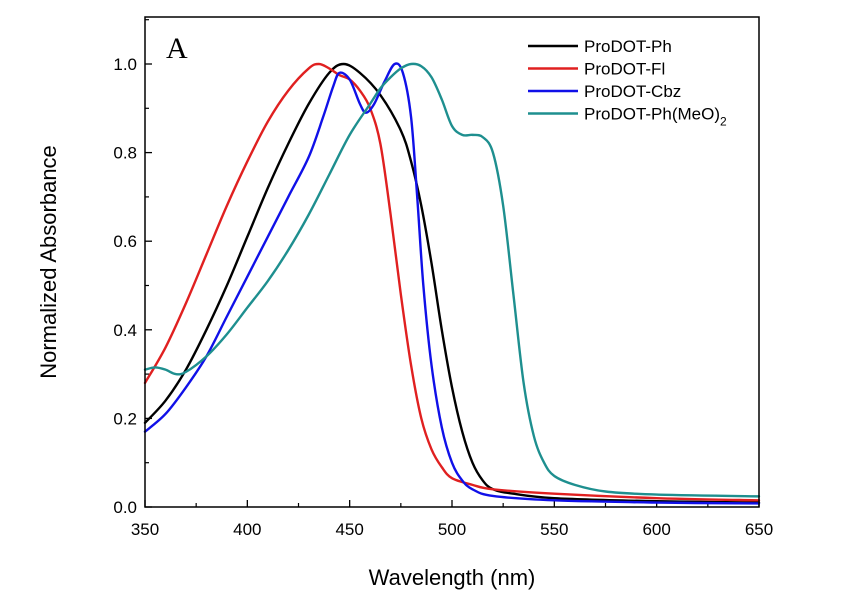  I want to click on x-axis-title: Wavelength (nm), so click(452, 577).